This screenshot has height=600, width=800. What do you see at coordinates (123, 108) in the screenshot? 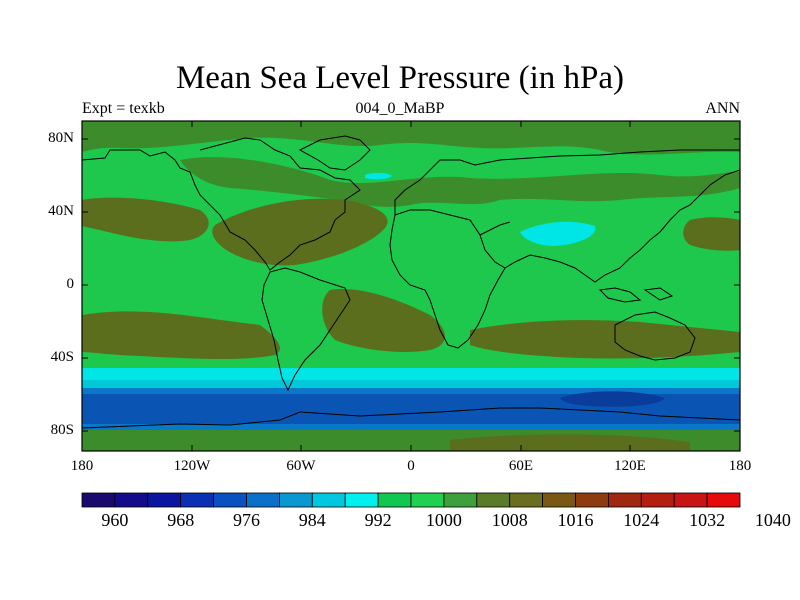
I see `experiment-label: Expt = texkb` at bounding box center [123, 108].